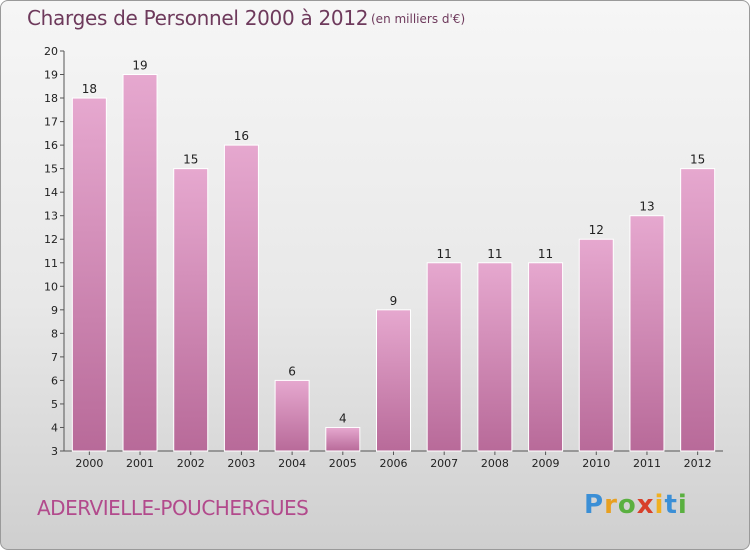 The image size is (750, 550). What do you see at coordinates (51, 286) in the screenshot?
I see `y-tick-label: 10` at bounding box center [51, 286].